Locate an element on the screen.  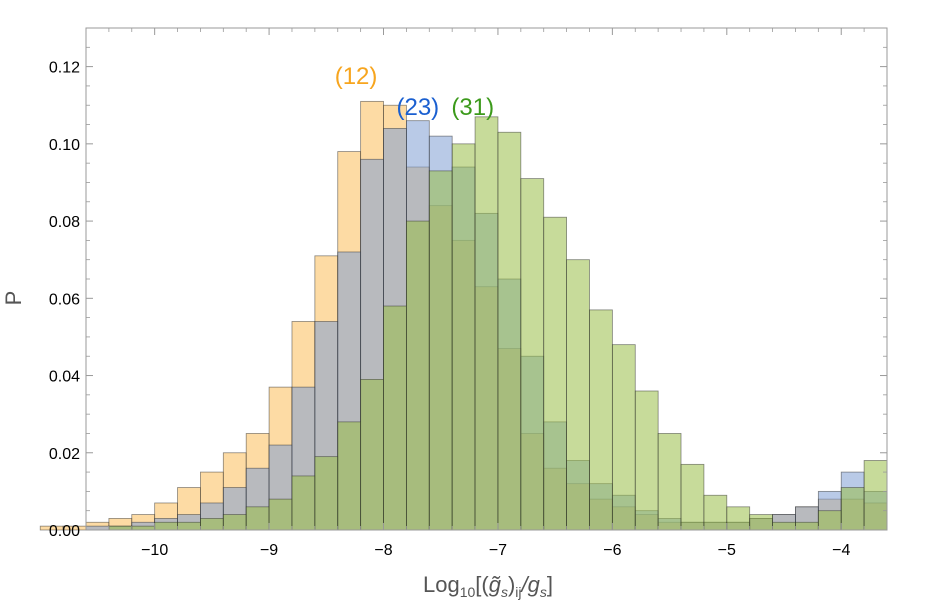
series-annotation-2: (23) is located at coordinates (417, 107).